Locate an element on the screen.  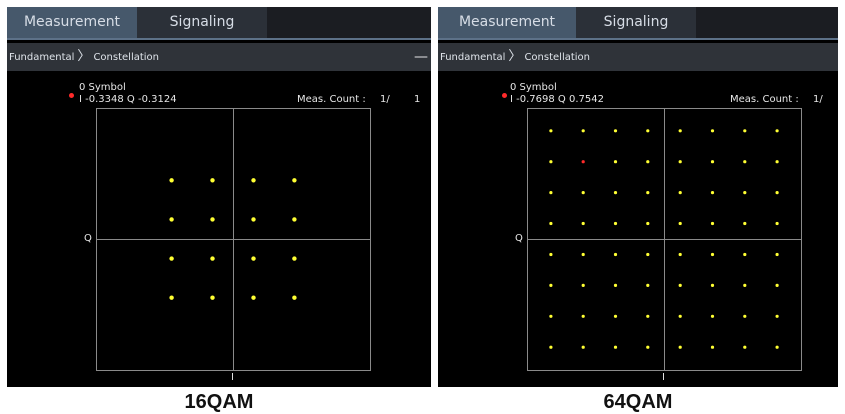
breadcrumb: Fundamental 〉 Constellation — is located at coordinates (219, 57).